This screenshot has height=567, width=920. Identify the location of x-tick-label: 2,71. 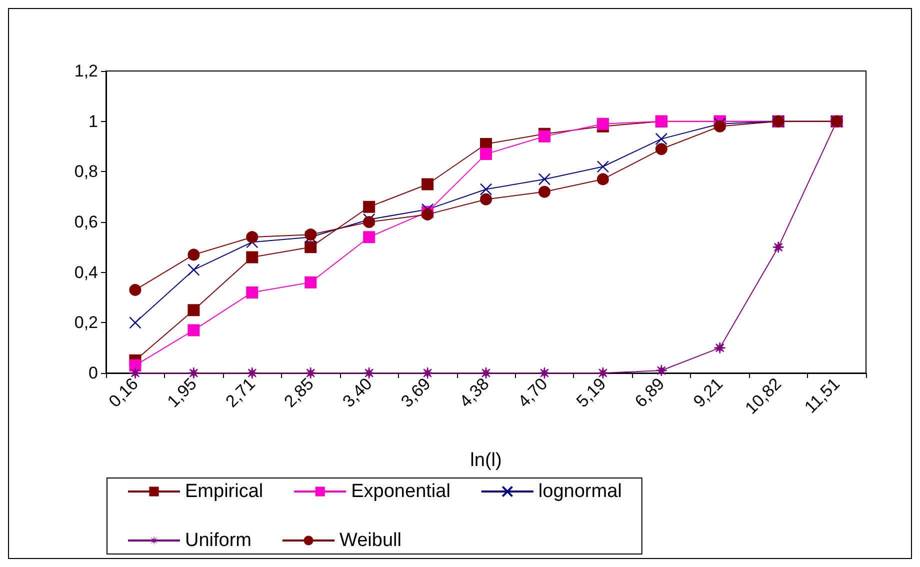
(240, 393).